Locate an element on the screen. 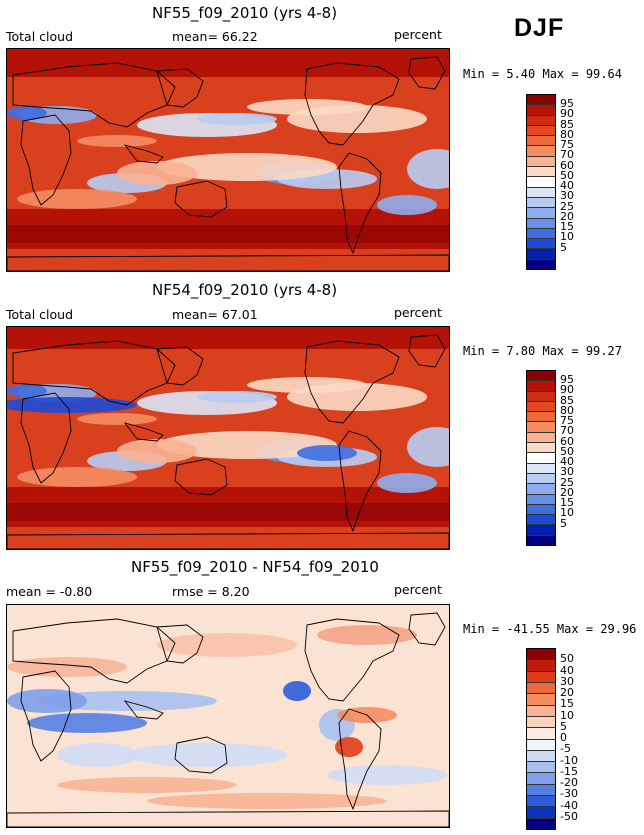 The image size is (644, 835). colorbar-tick-label: -30 is located at coordinates (569, 794).